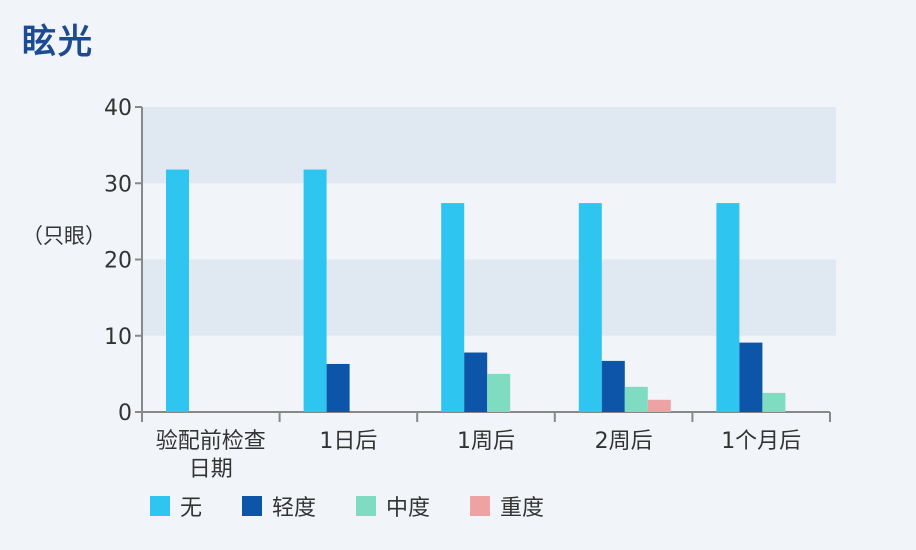 The image size is (916, 550). I want to click on legend-item-mild: 轻度, so click(279, 506).